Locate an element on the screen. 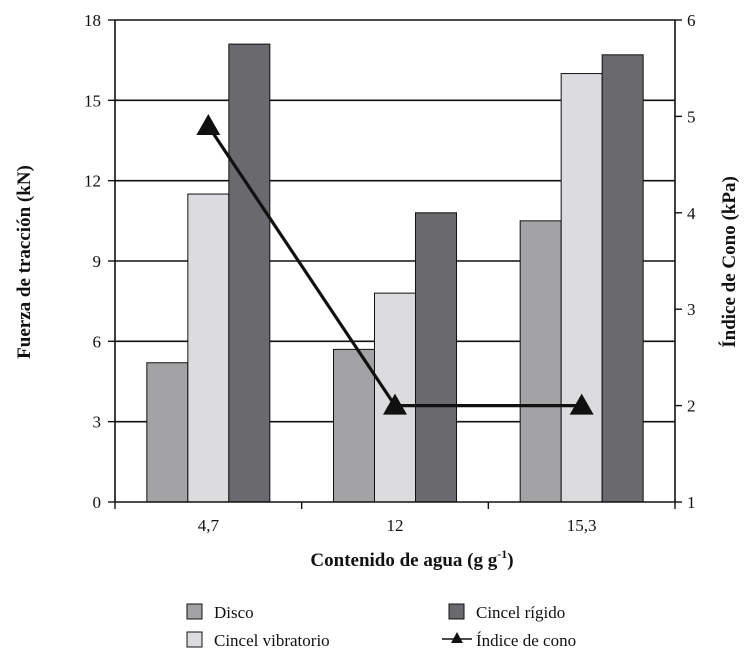 Image resolution: width=748 pixels, height=655 pixels. x-tick-label: 15,3 is located at coordinates (582, 525).